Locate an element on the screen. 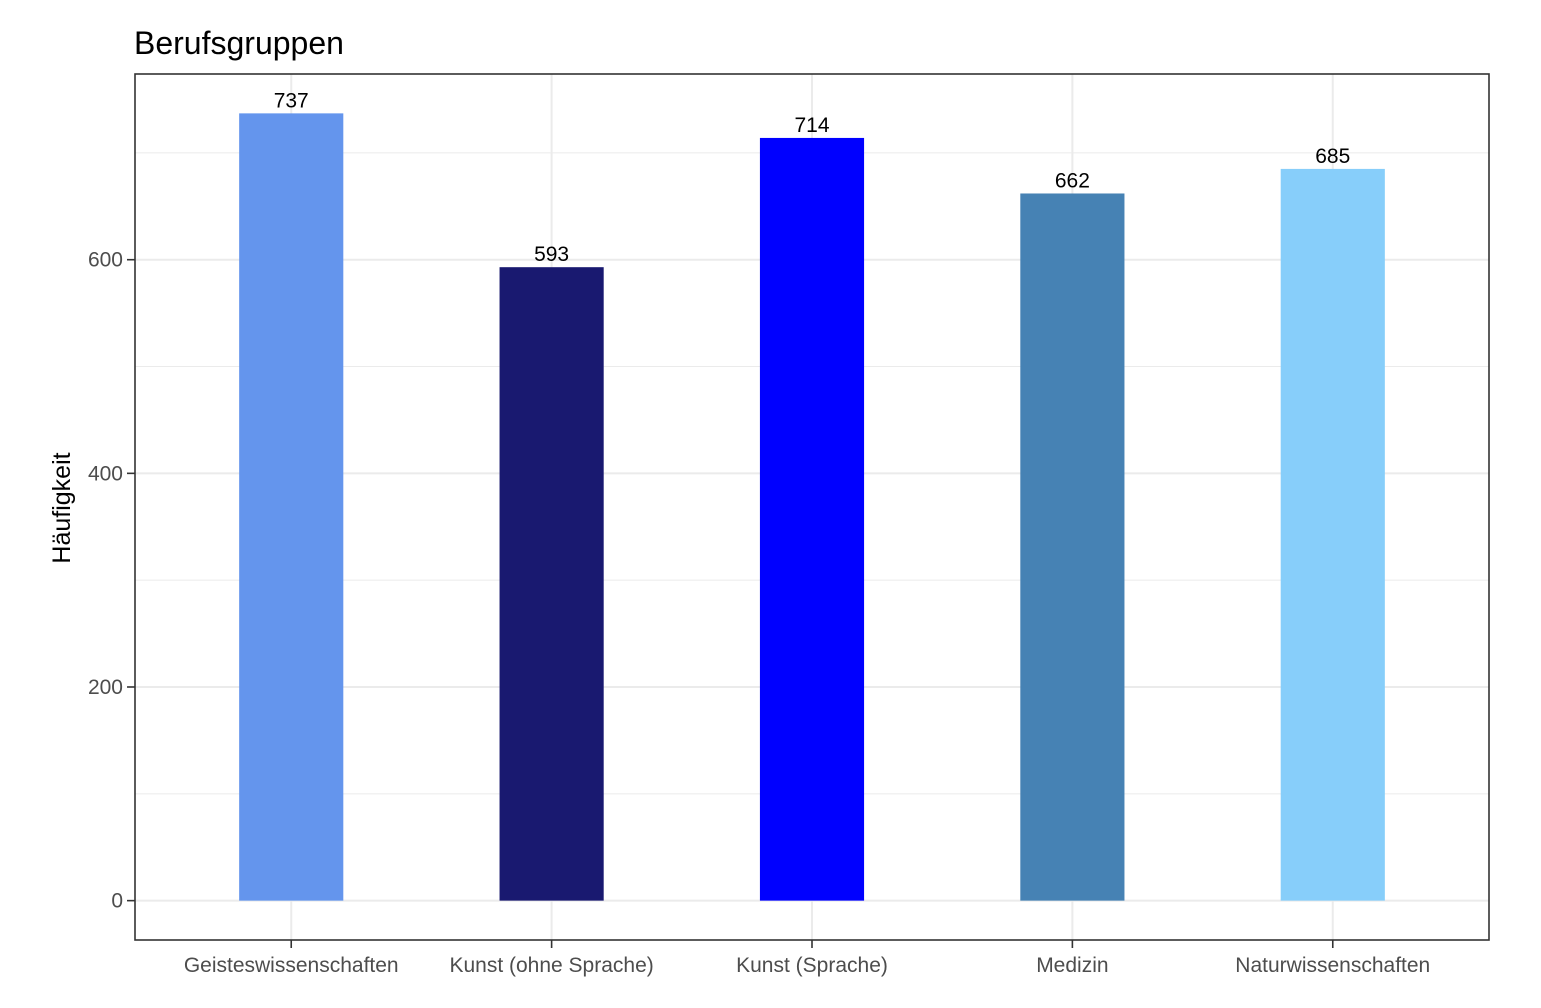 The image size is (1541, 1008). y-tick-label: 600 is located at coordinates (105, 260).